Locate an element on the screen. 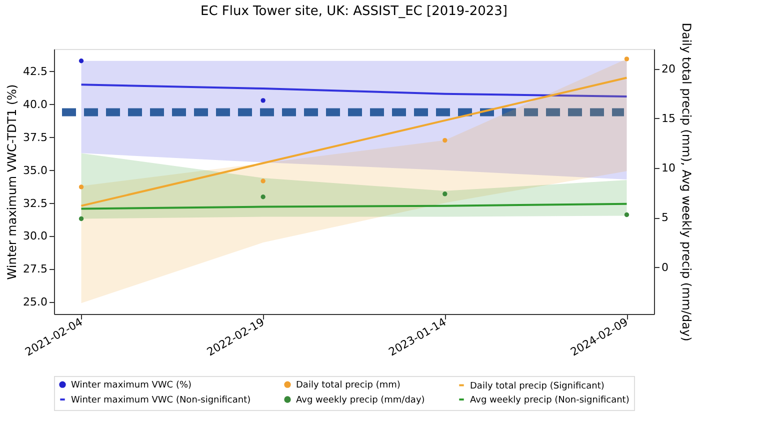  legend-label: Winter maximum VWC (%) is located at coordinates (131, 385).